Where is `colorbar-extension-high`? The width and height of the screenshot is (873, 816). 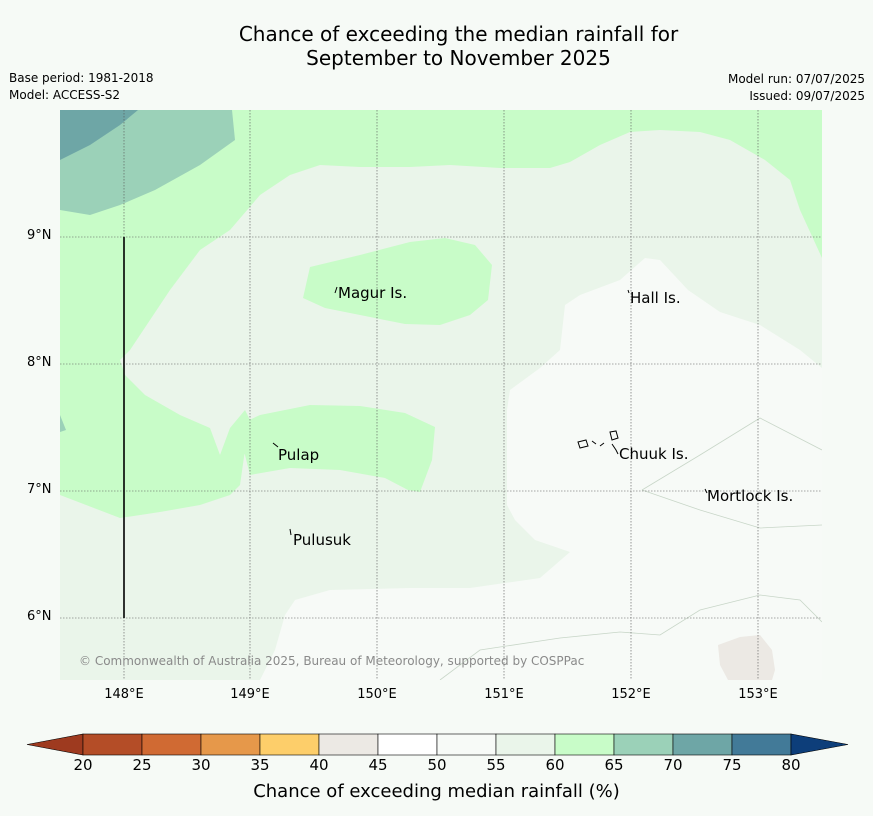 colorbar-extension-high is located at coordinates (819, 744).